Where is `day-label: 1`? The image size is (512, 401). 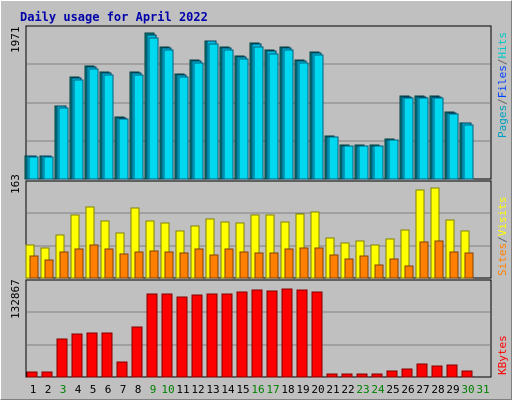 day-label: 1 is located at coordinates (33, 389).